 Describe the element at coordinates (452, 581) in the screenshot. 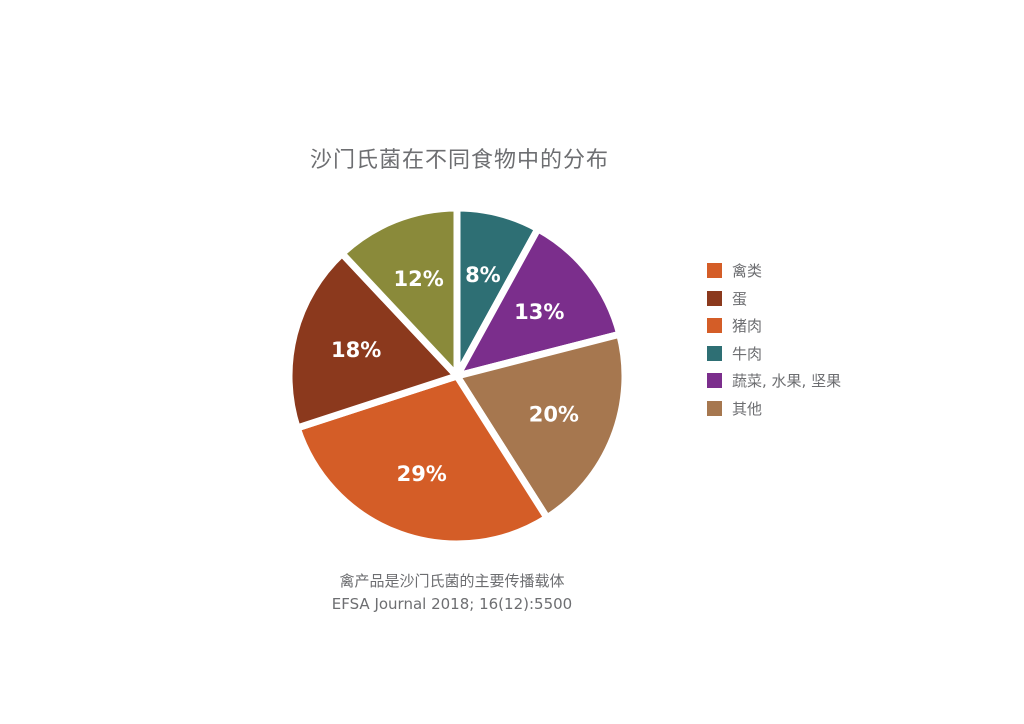

I see `caption-line-1: 禽产品是沙门氏菌的主要传播载体` at that location.